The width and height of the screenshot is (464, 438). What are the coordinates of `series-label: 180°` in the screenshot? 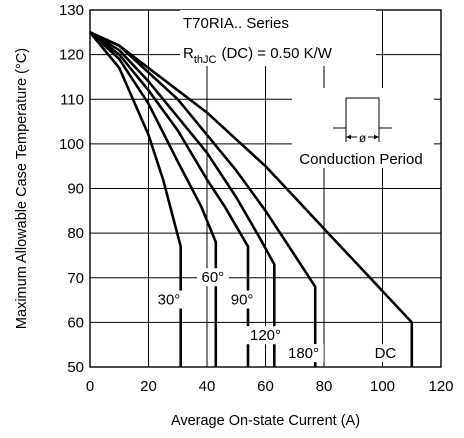 It's located at (303, 353).